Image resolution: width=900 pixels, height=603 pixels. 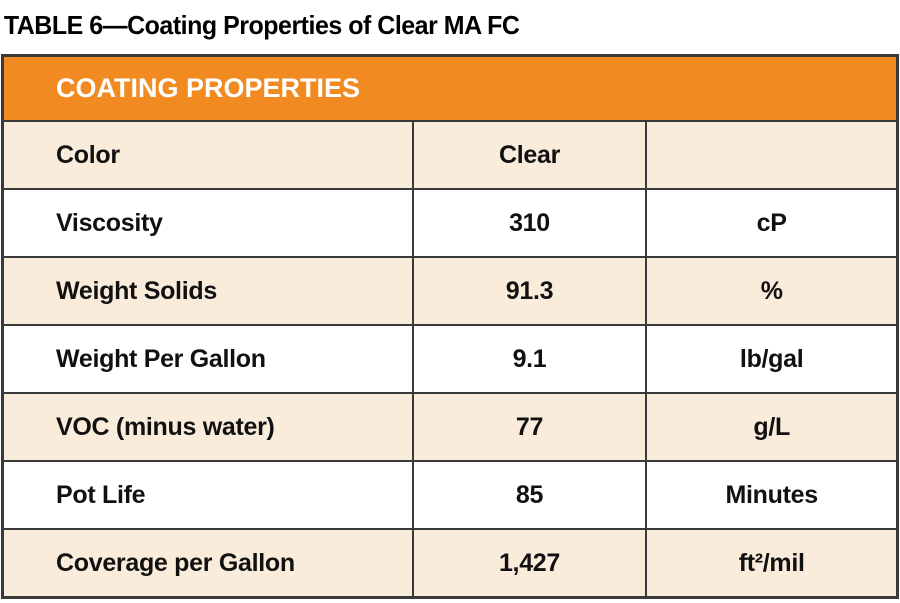 What do you see at coordinates (165, 426) in the screenshot?
I see `property-cell: VOC (minus water)` at bounding box center [165, 426].